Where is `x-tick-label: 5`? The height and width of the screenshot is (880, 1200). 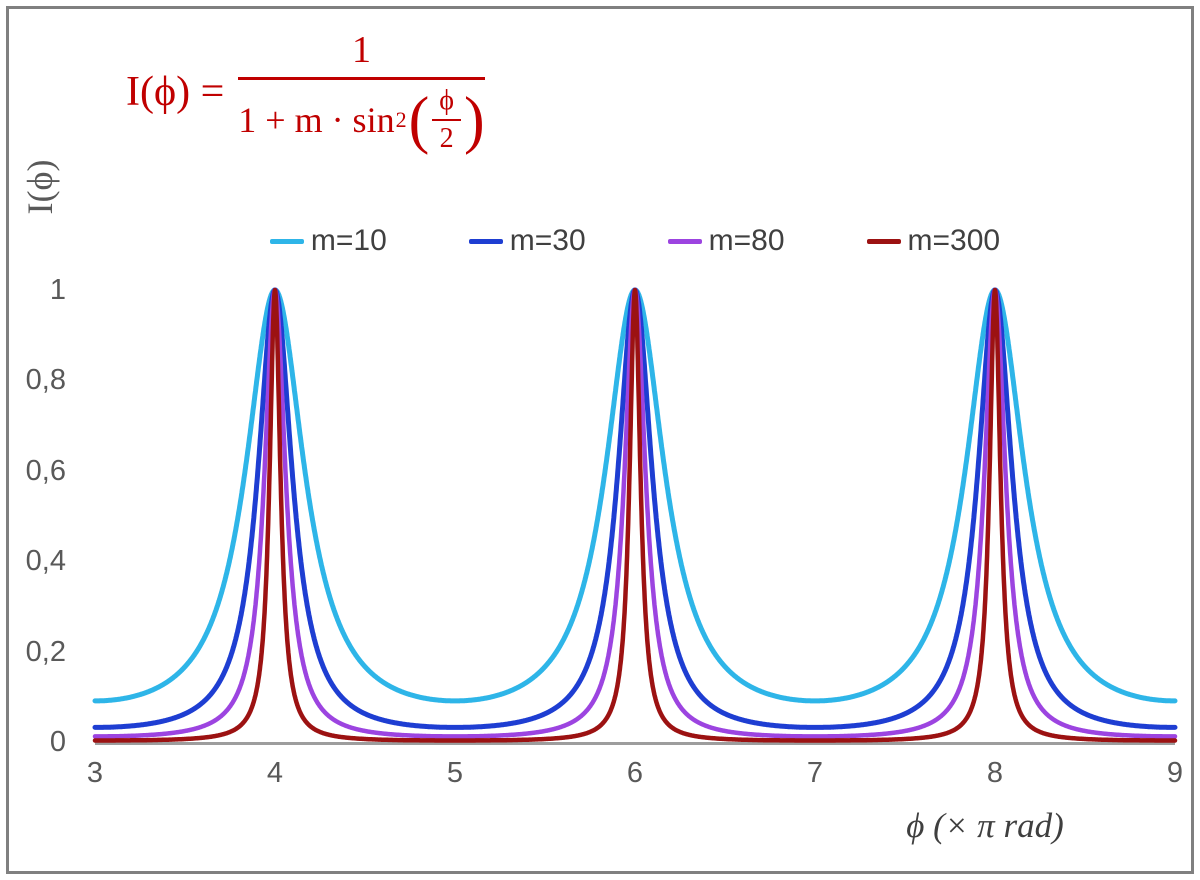
x-tick-label: 5 is located at coordinates (455, 773).